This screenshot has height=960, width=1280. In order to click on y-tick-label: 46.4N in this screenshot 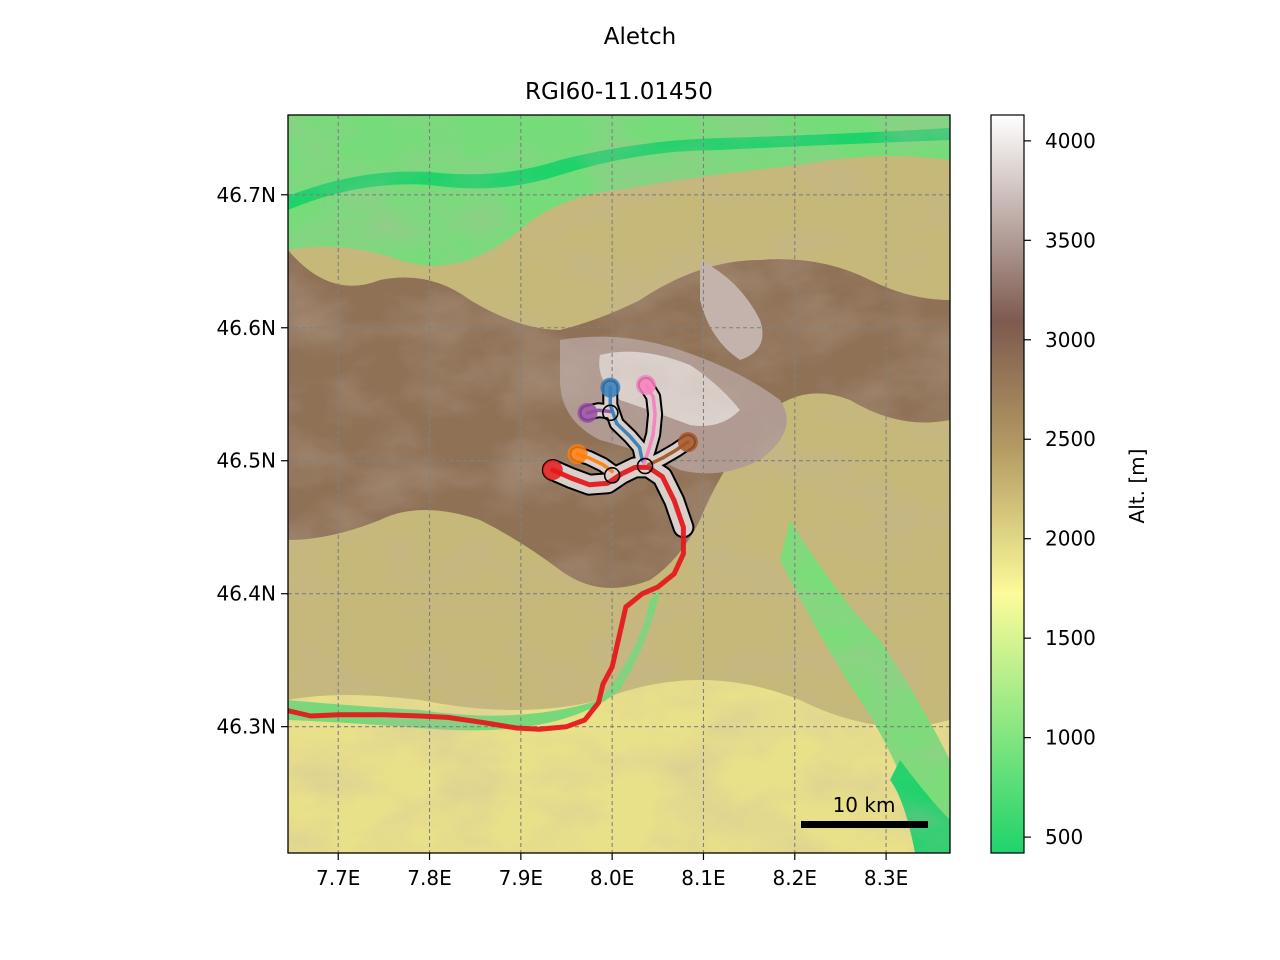, I will do `click(247, 594)`.